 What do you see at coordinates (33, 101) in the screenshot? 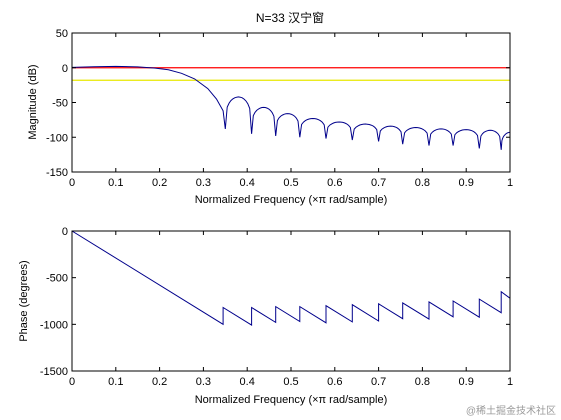
I see `magnitude-y-axis-label: Magnitude (dB)` at bounding box center [33, 101].